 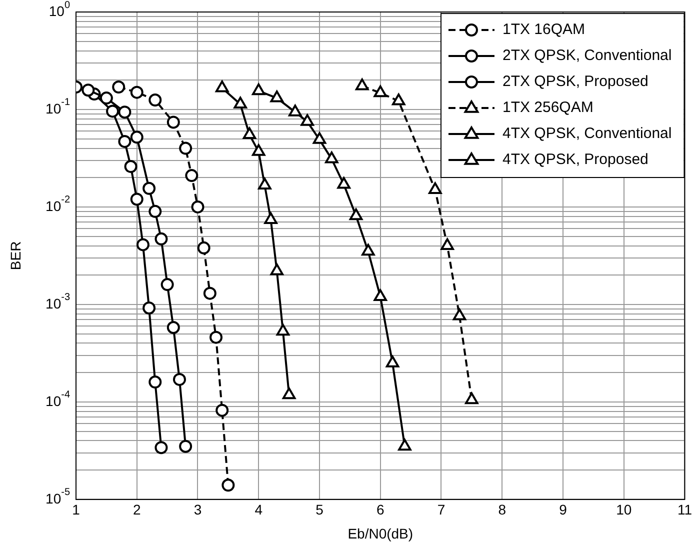 What do you see at coordinates (381, 533) in the screenshot?
I see `x-axis-title: Eb/N0(dB)` at bounding box center [381, 533].